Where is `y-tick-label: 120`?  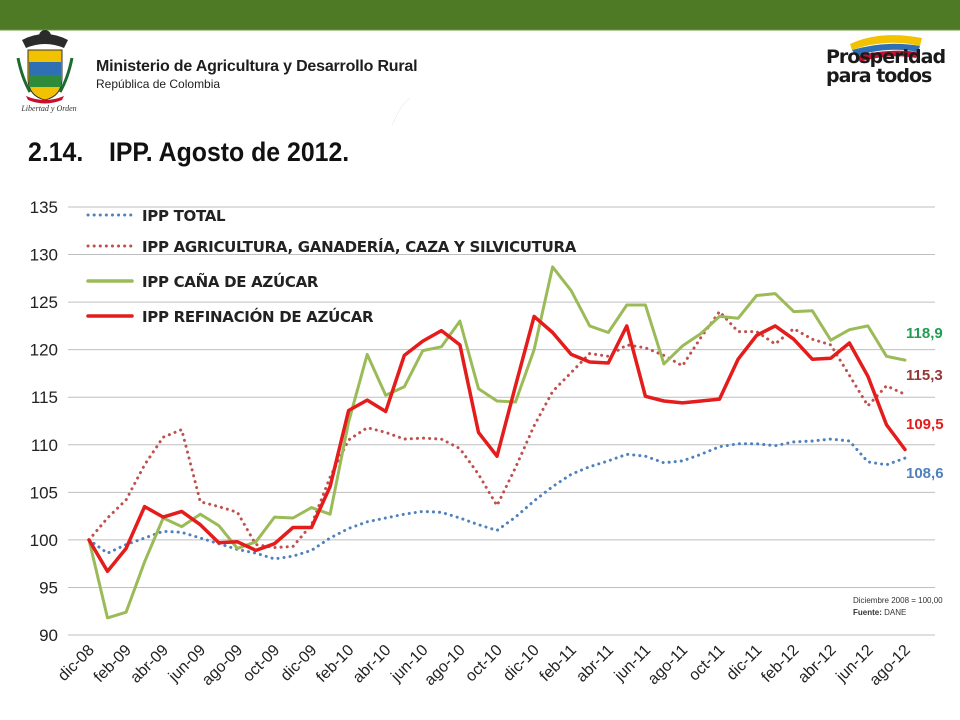 y-tick-label: 120 is located at coordinates (44, 350).